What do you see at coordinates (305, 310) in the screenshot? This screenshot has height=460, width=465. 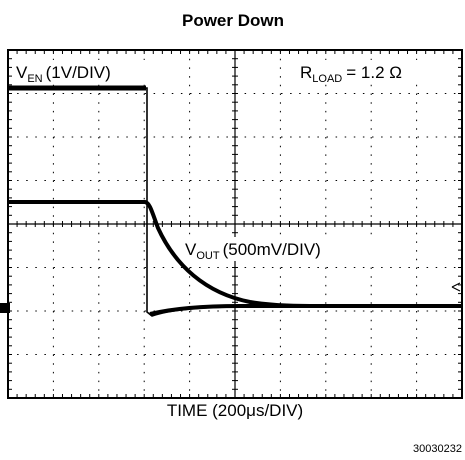 I see `ven-low-trace` at bounding box center [305, 310].